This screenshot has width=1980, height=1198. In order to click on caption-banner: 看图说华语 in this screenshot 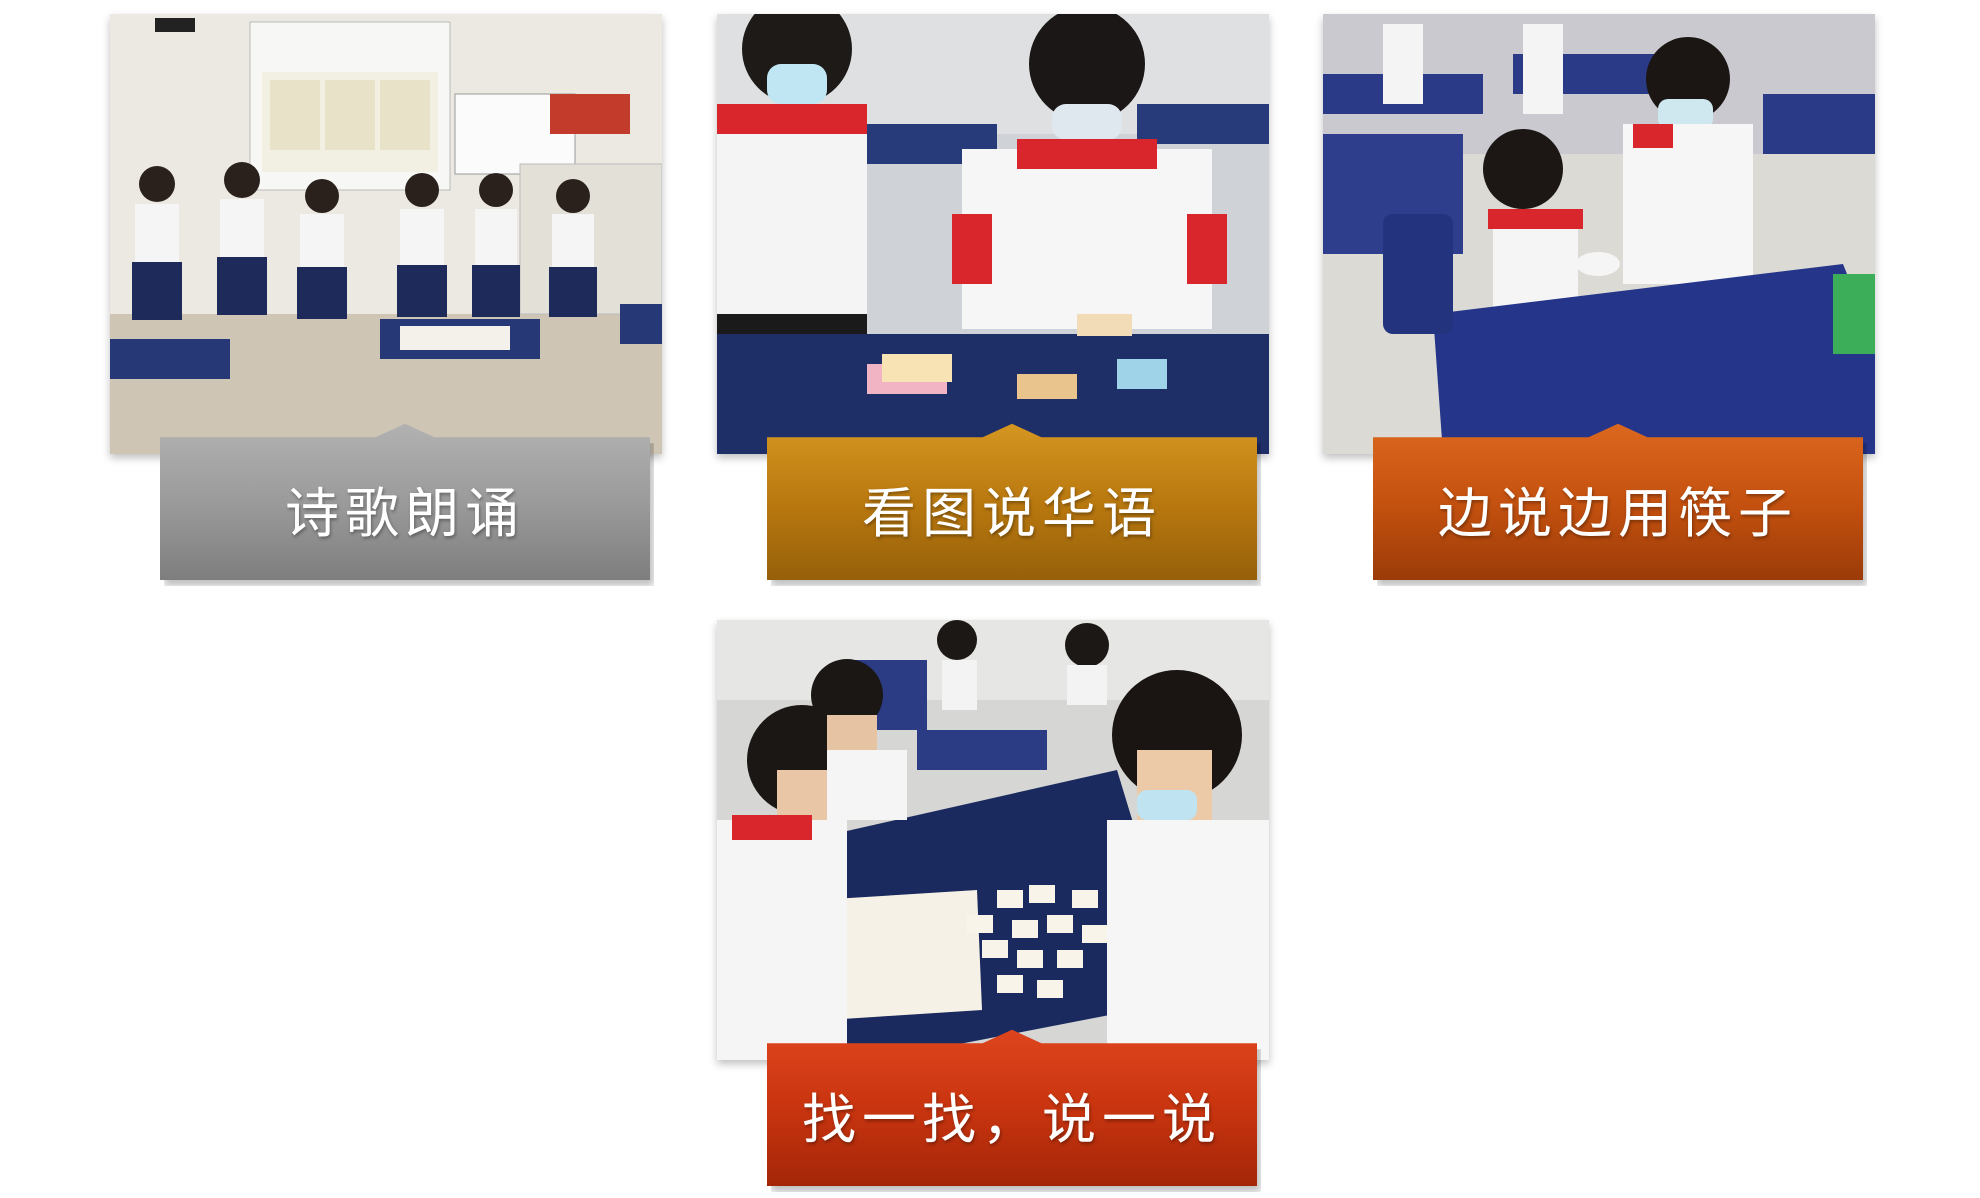, I will do `click(1012, 501)`.